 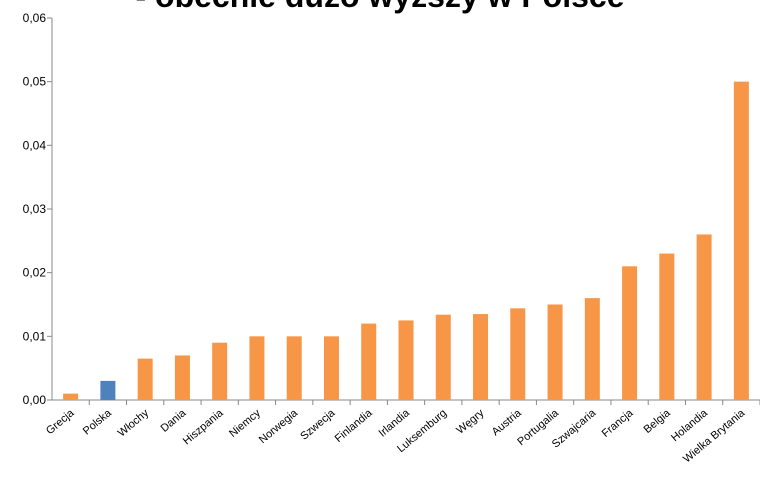 What do you see at coordinates (518, 354) in the screenshot?
I see `bar-austria` at bounding box center [518, 354].